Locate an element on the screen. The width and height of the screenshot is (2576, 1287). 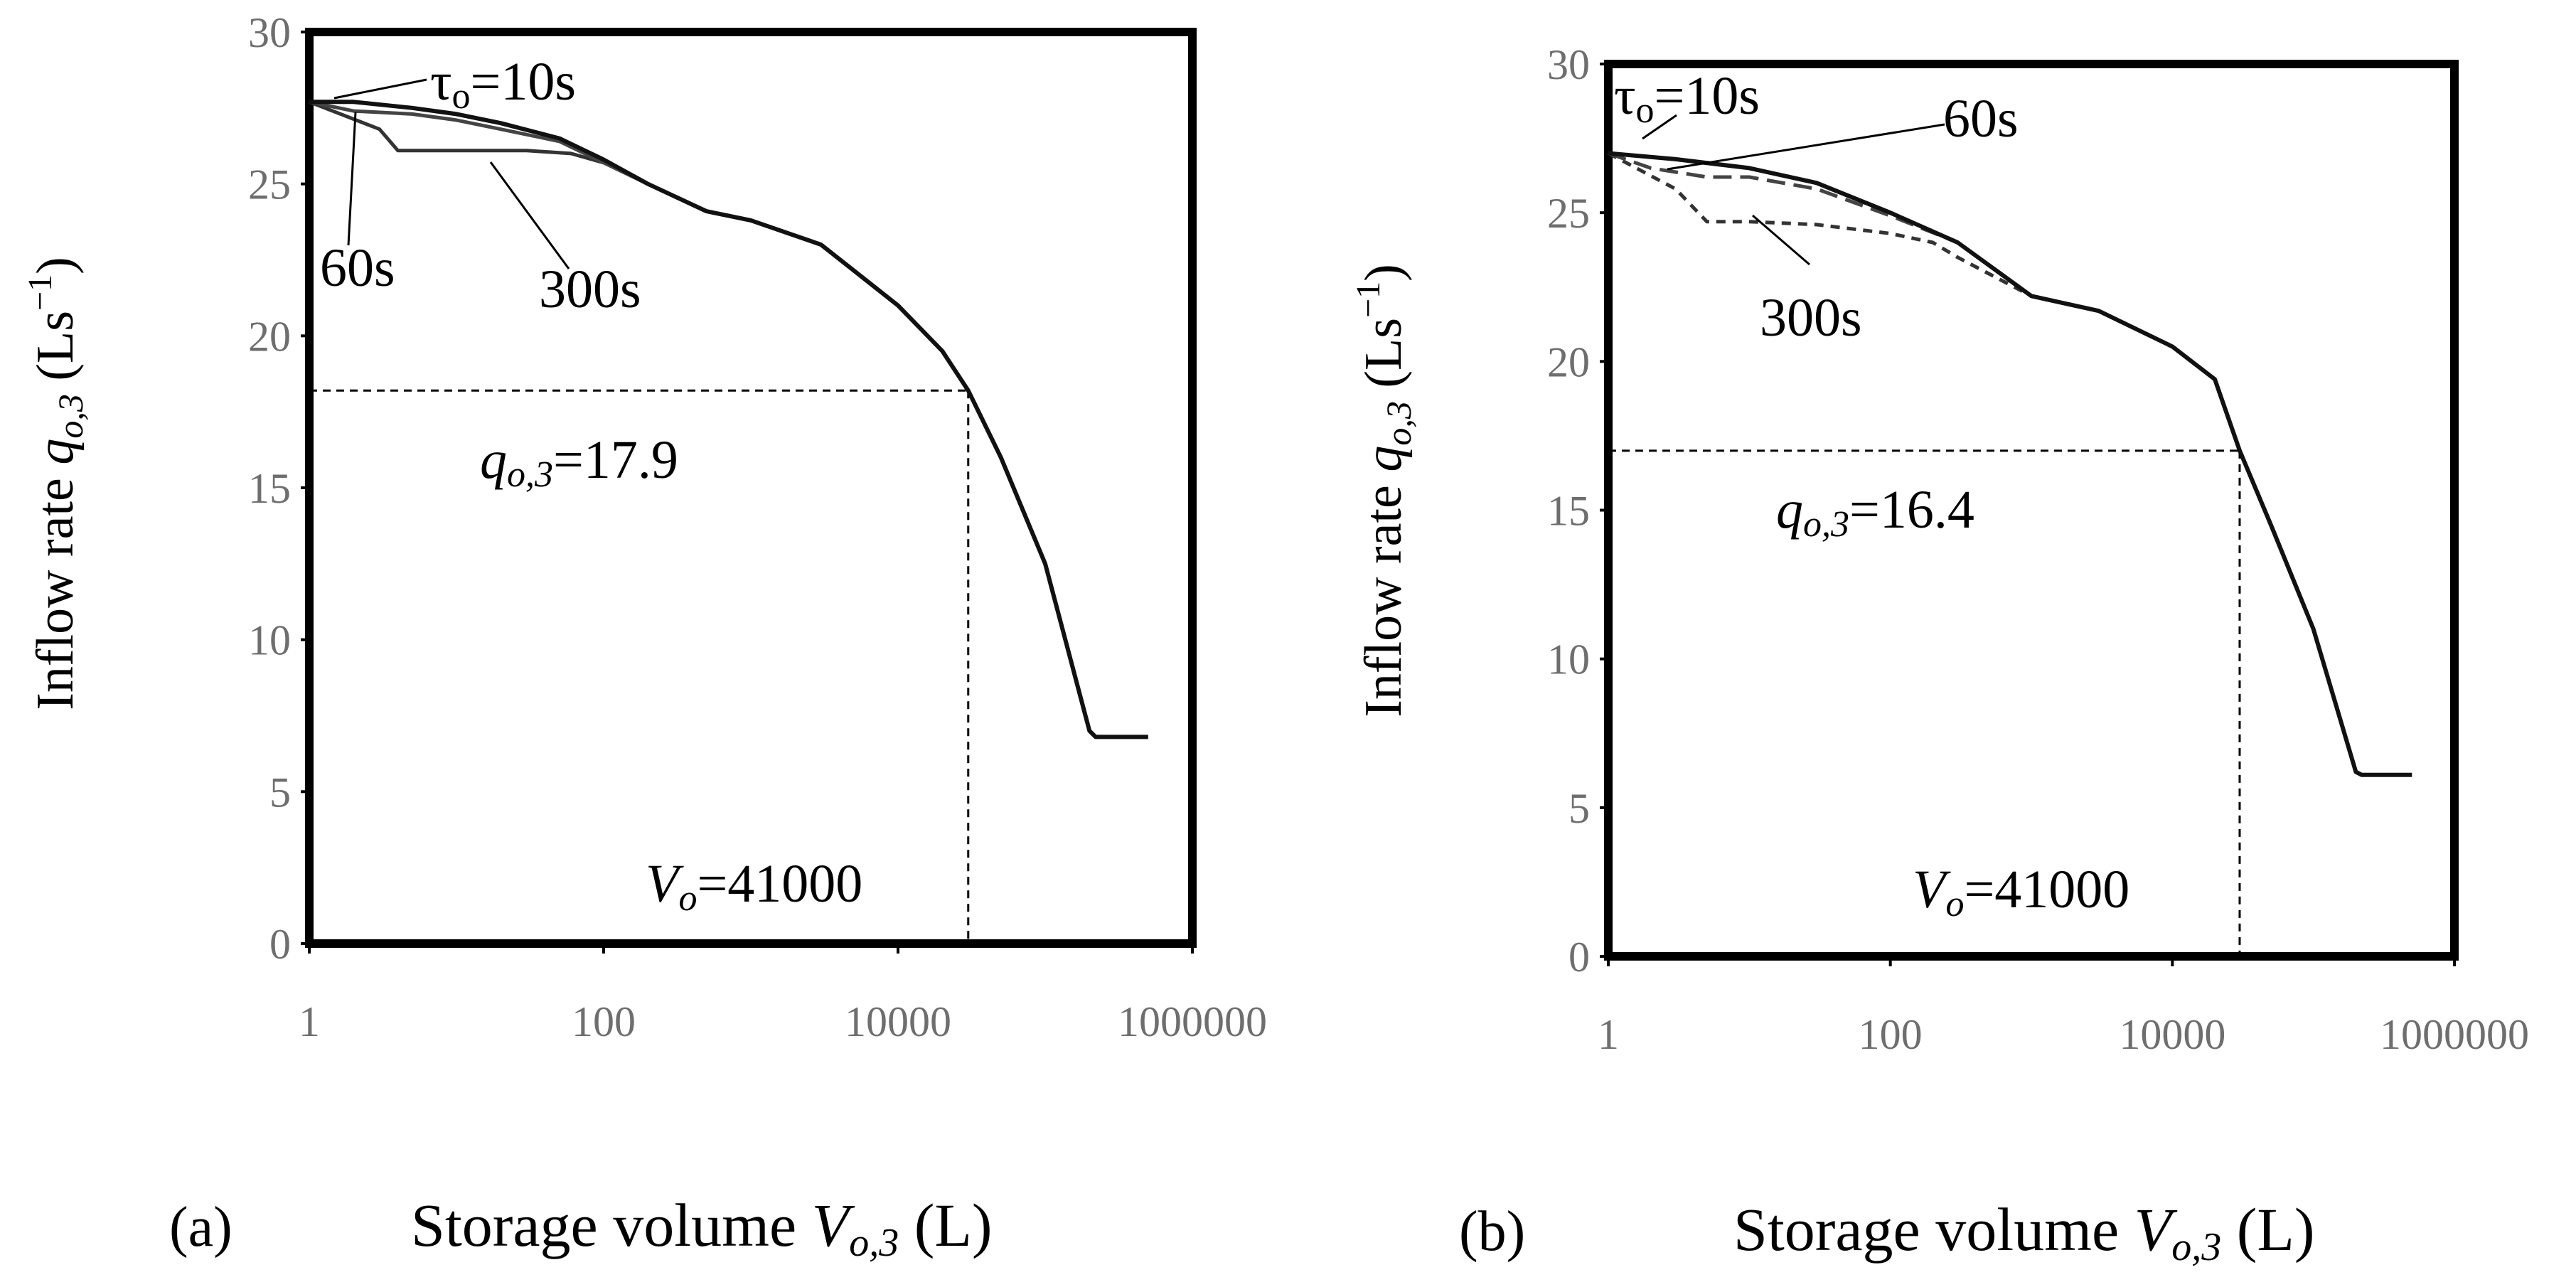
q-annotation: qo,3=17.9 is located at coordinates (579, 462).